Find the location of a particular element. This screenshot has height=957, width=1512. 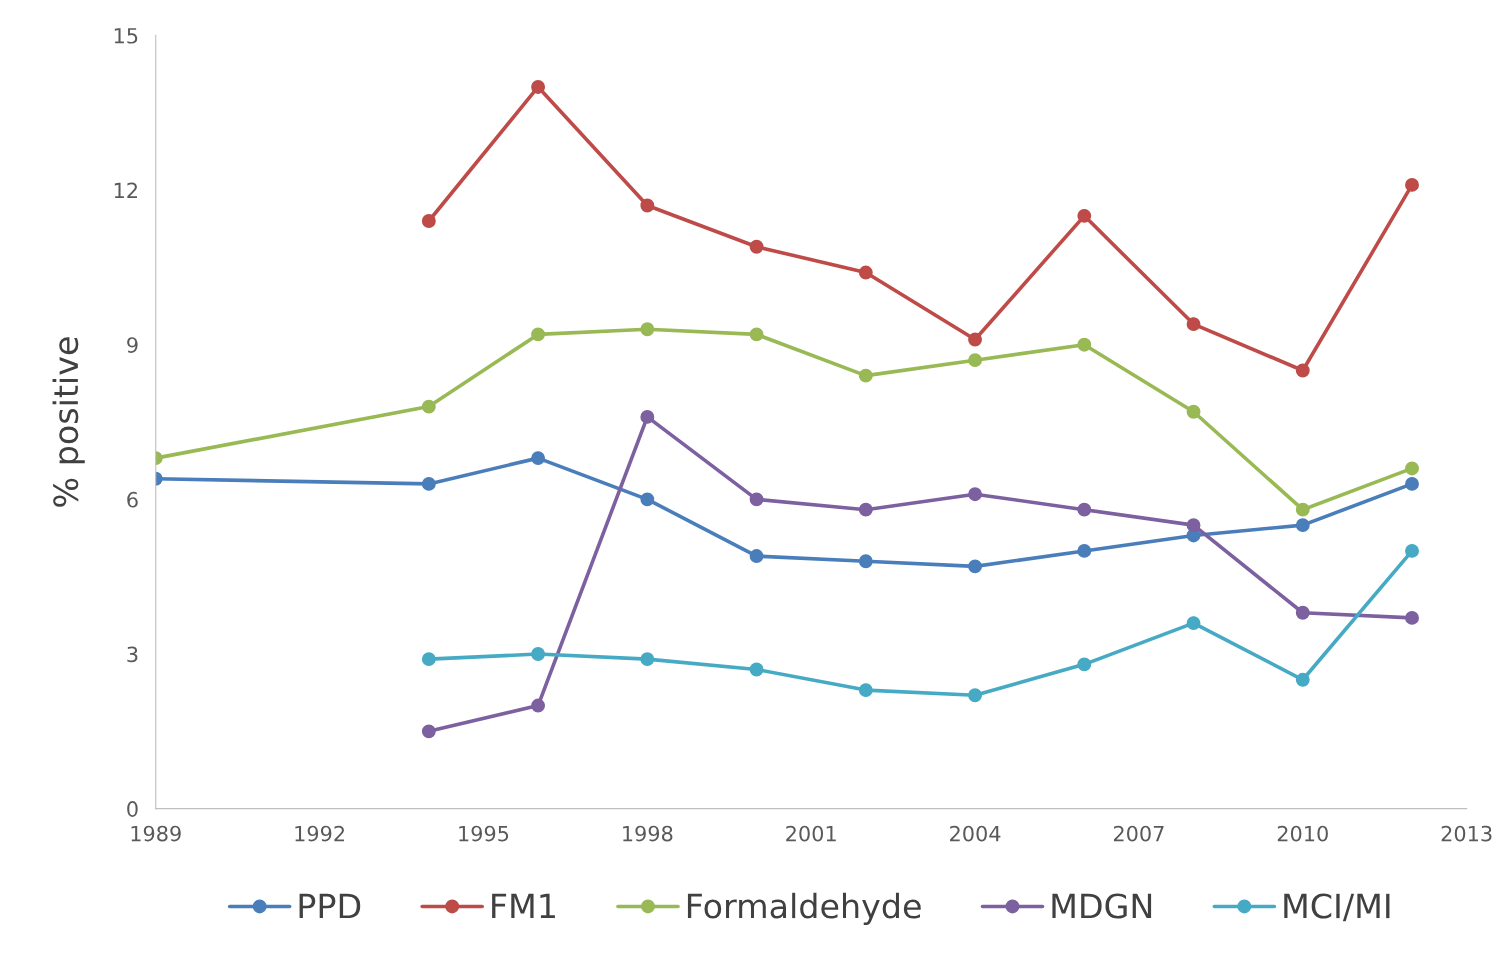

y-tick-label: 12 is located at coordinates (125, 190).